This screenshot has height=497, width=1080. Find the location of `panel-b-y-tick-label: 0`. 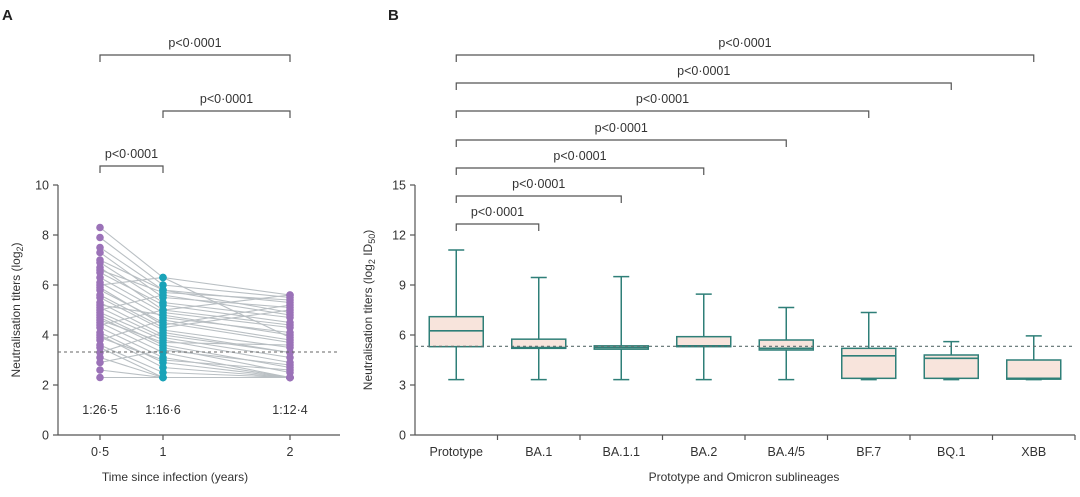

panel-b-y-tick-label: 0 is located at coordinates (402, 436).